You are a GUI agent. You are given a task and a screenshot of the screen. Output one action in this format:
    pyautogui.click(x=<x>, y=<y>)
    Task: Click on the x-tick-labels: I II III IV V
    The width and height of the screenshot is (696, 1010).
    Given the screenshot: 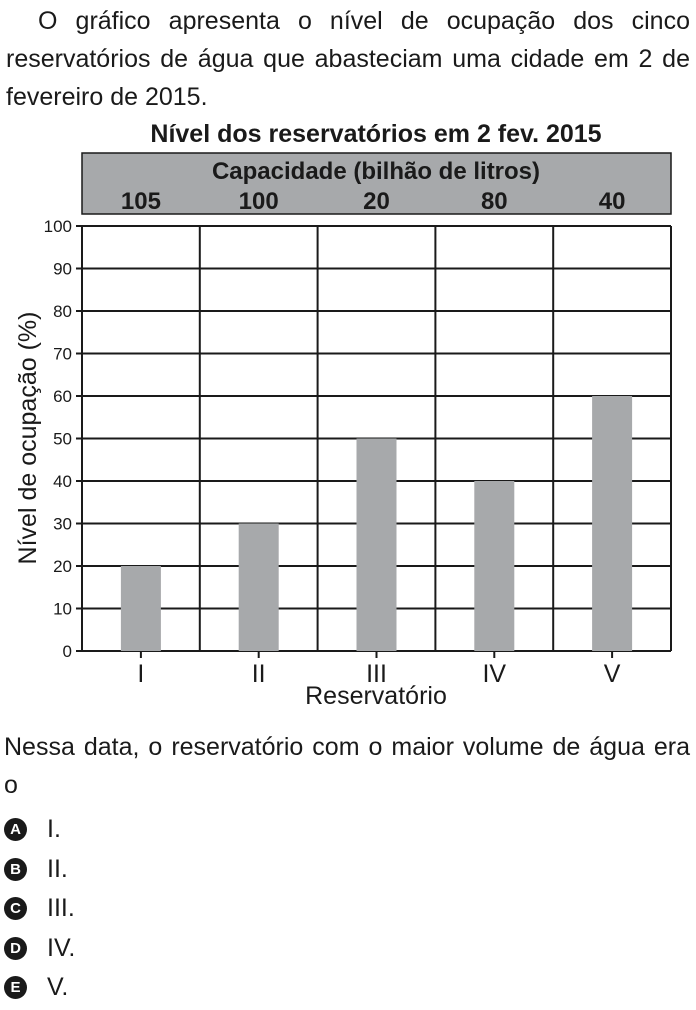 What is the action you would take?
    pyautogui.click(x=378, y=674)
    